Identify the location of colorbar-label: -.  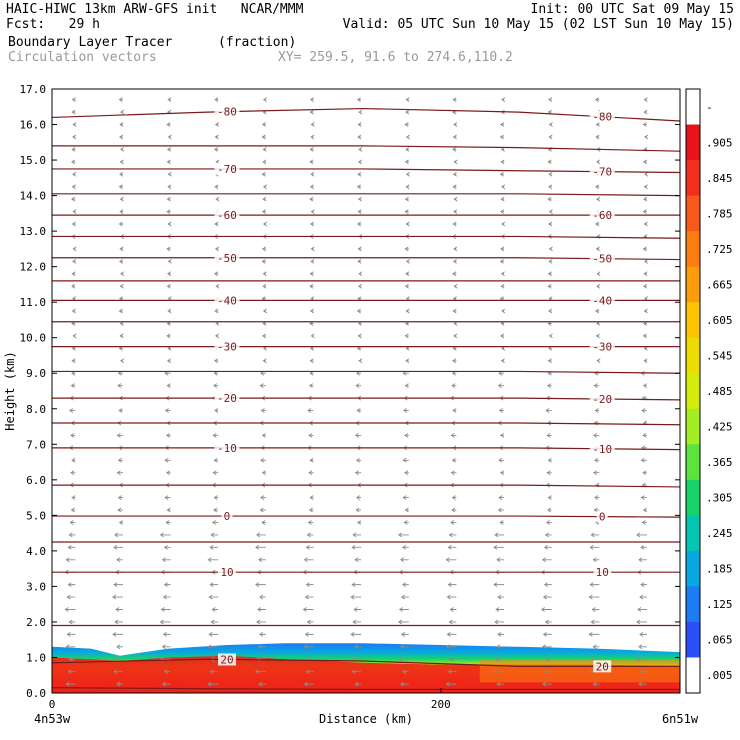
(709, 107).